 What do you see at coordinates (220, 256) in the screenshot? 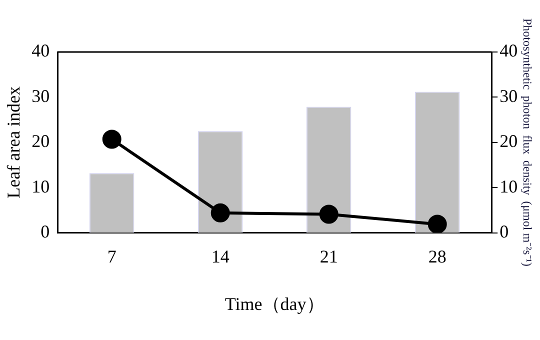
I see `x-tick-label: 14` at bounding box center [220, 256].